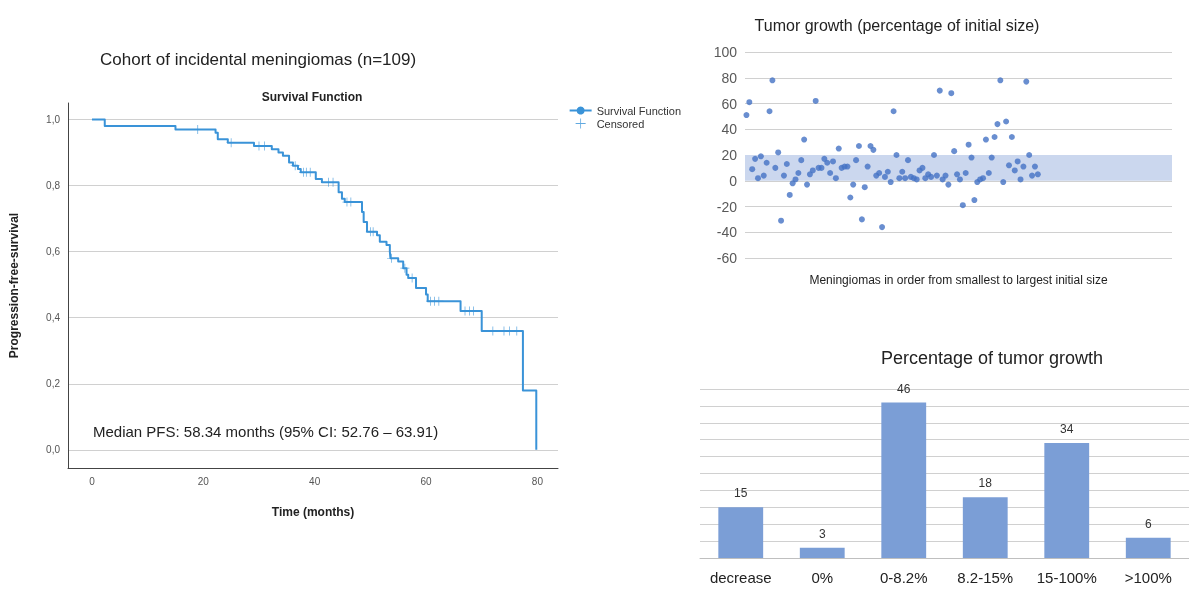 The width and height of the screenshot is (1189, 592). I want to click on chart-title: Percentage of tumor growth, so click(992, 358).